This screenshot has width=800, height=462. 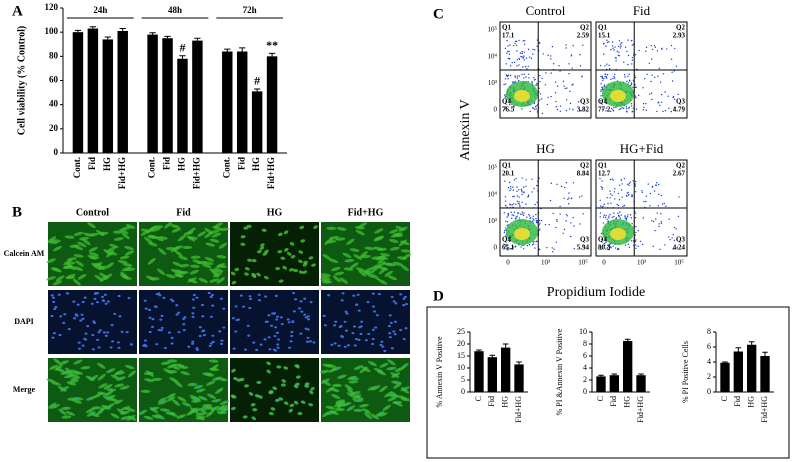 I want to click on panel-label: B, so click(x=17, y=212).